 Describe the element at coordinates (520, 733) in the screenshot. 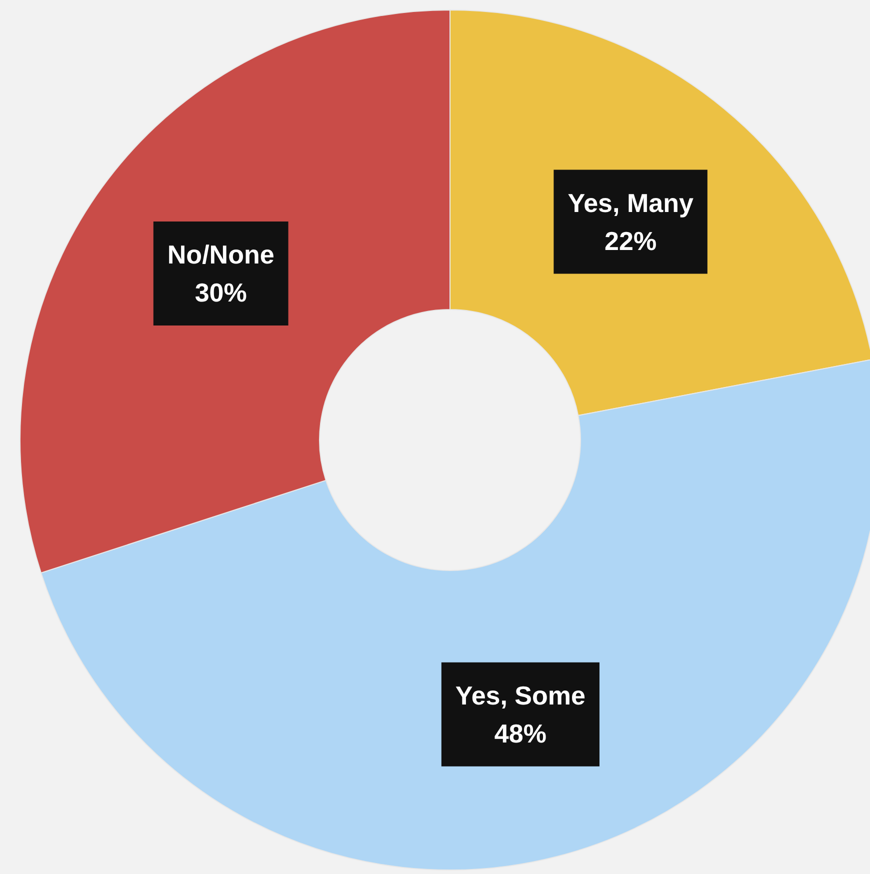

I see `data-label: 48%` at that location.